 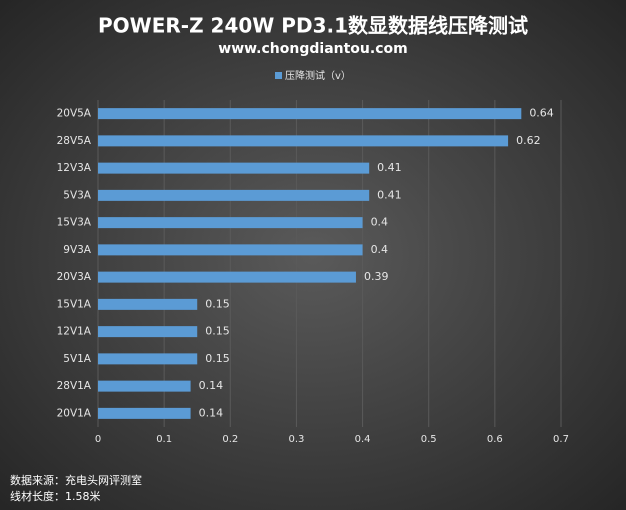 I want to click on note: 线材长度：1.58米, so click(x=55, y=496).